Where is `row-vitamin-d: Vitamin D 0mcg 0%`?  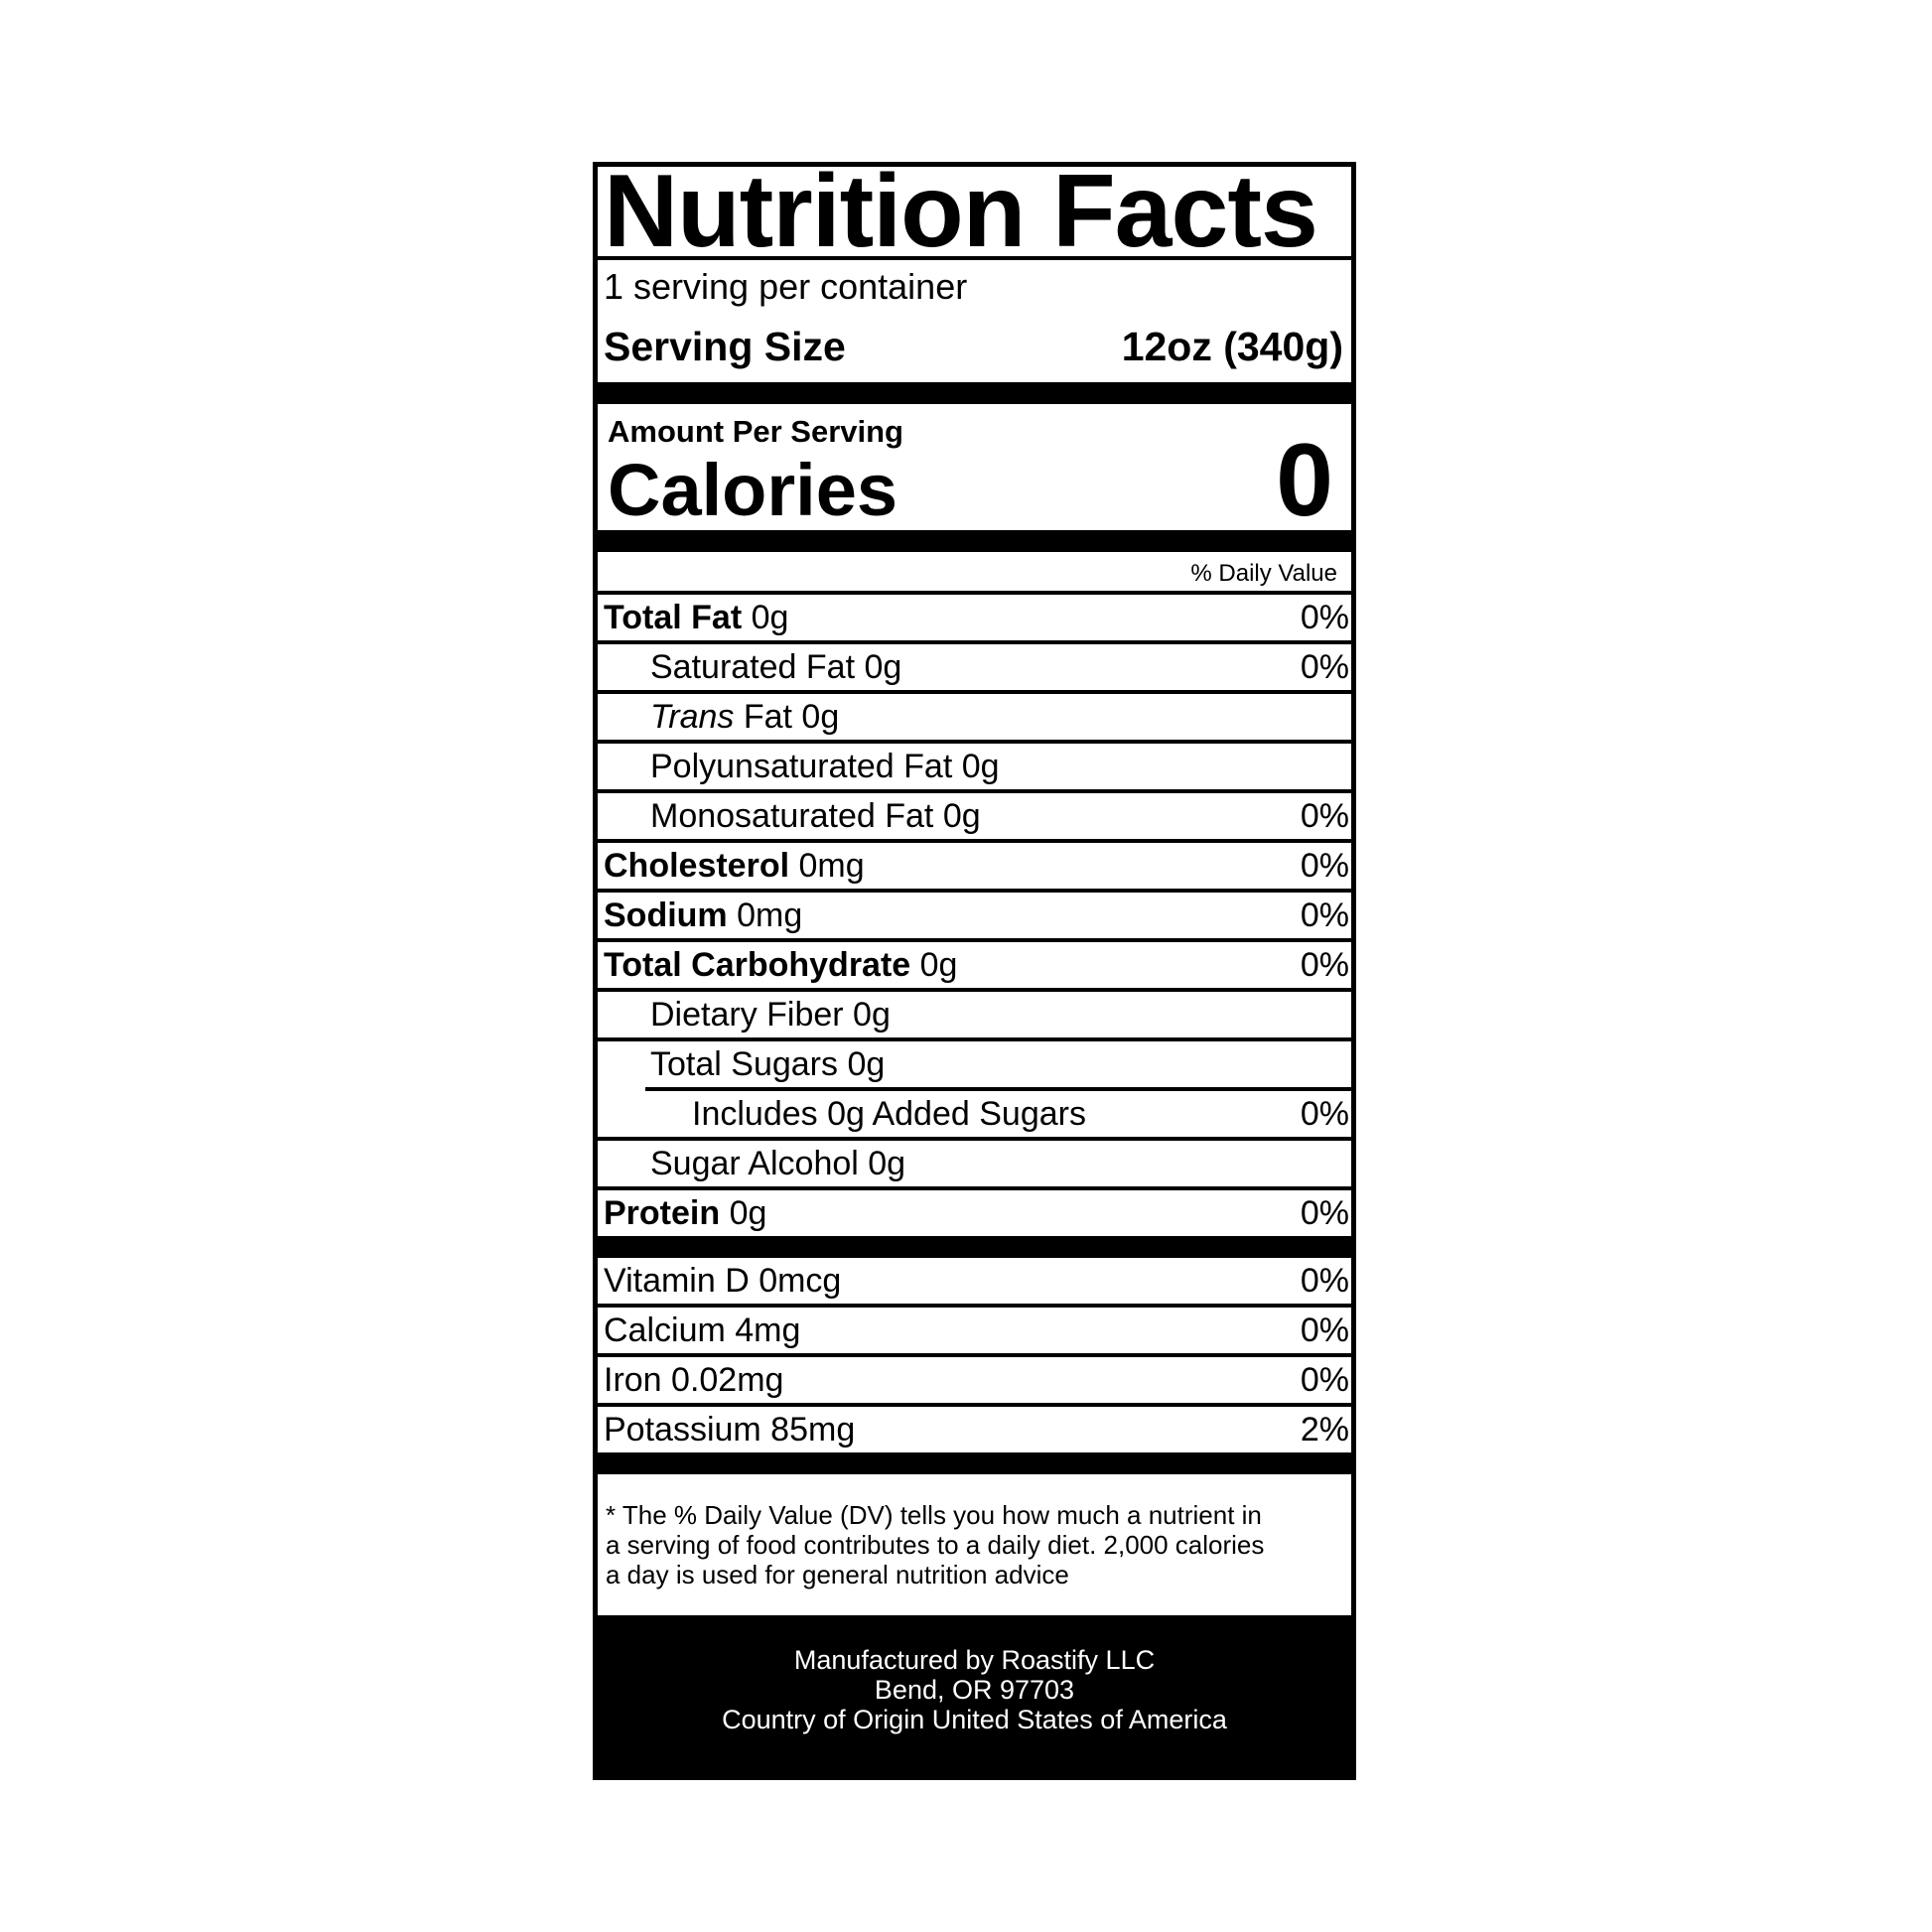 row-vitamin-d: Vitamin D 0mcg 0% is located at coordinates (975, 1281).